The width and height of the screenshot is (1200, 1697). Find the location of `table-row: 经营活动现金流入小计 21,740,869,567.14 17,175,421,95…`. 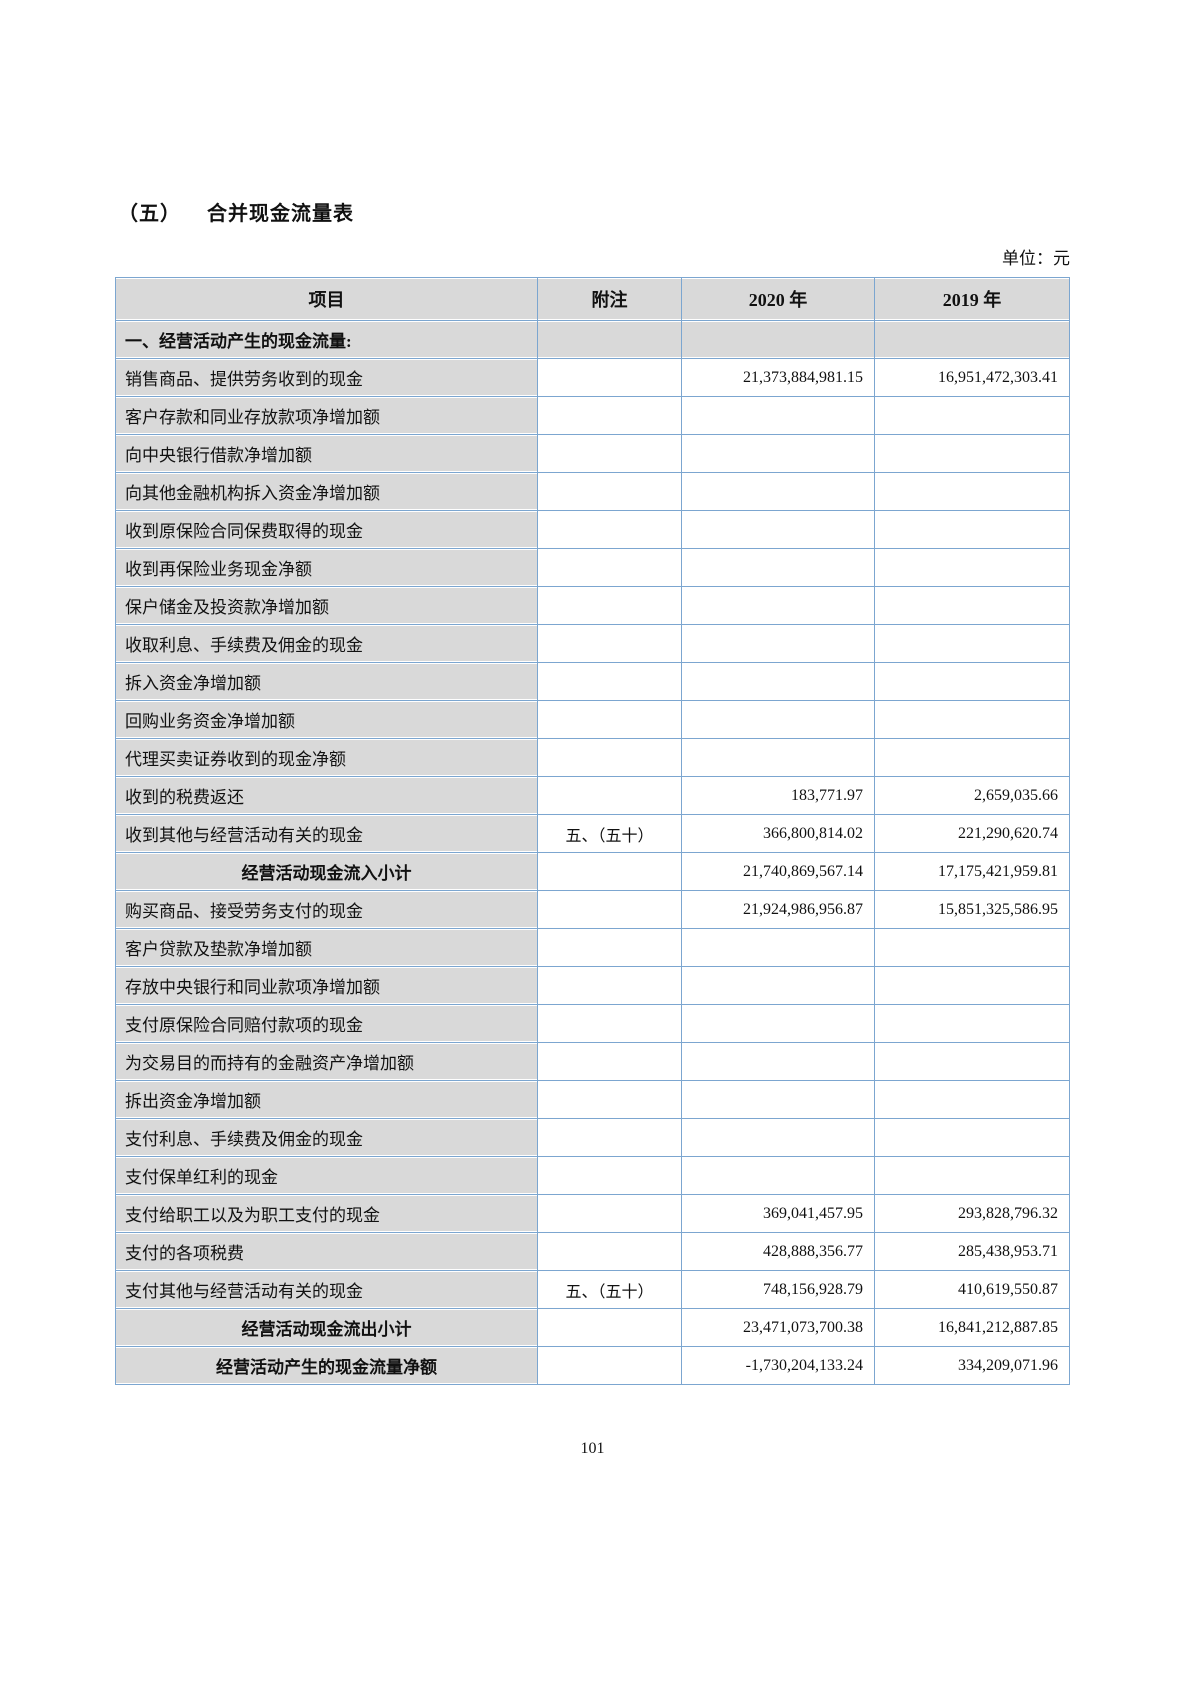

table-row: 经营活动现金流入小计 21,740,869,567.14 17,175,421,95… is located at coordinates (592, 872).